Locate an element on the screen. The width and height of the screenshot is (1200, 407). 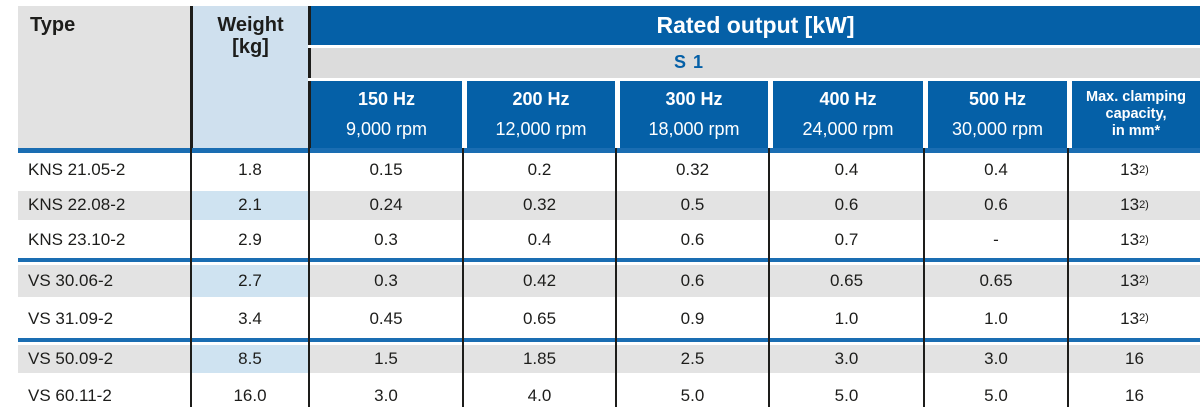
output-cell: 1.85 is located at coordinates (538, 359).